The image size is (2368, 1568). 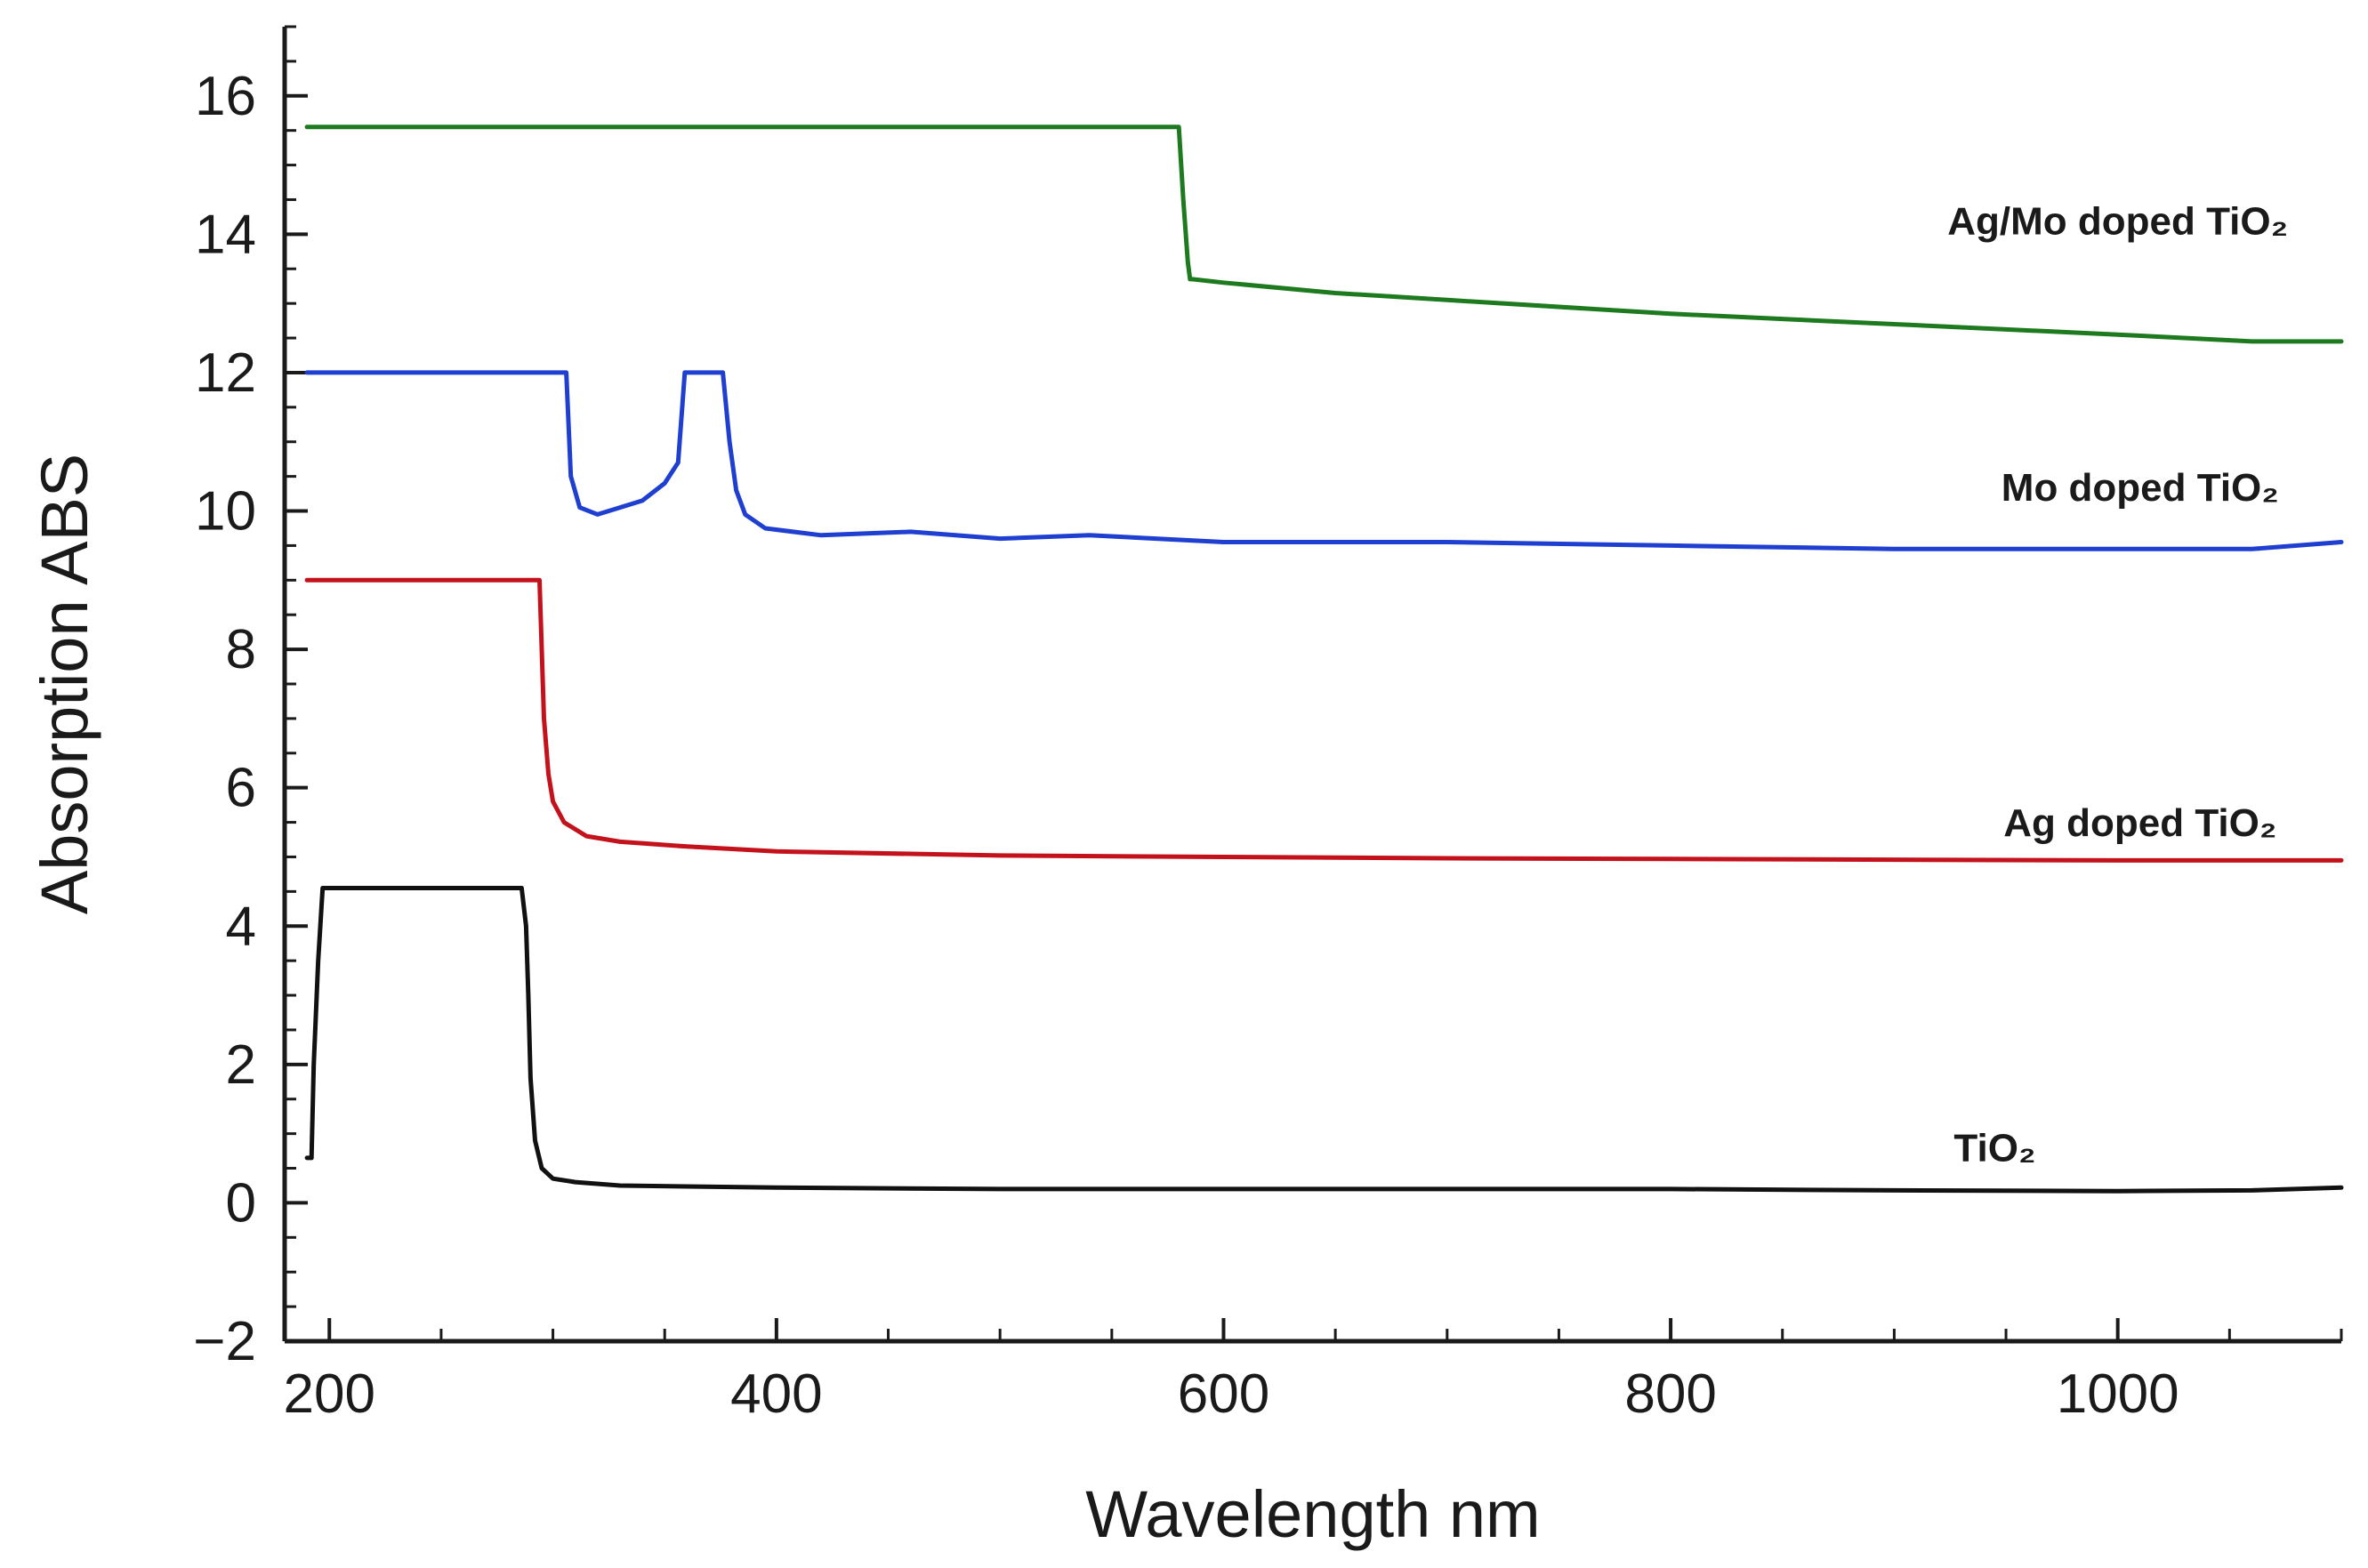 I want to click on y-tick-label: 16, so click(x=226, y=96).